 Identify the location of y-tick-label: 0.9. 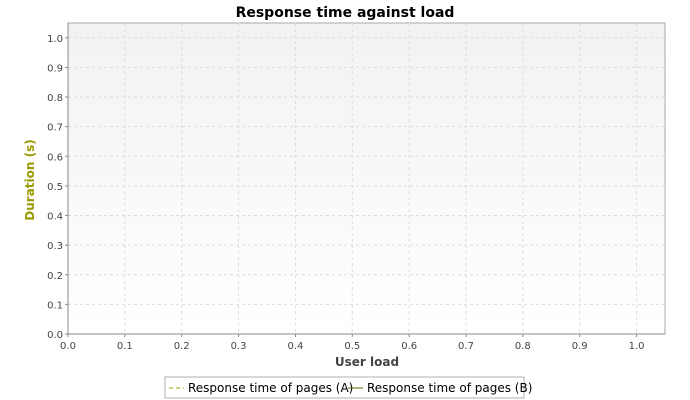
(55, 68).